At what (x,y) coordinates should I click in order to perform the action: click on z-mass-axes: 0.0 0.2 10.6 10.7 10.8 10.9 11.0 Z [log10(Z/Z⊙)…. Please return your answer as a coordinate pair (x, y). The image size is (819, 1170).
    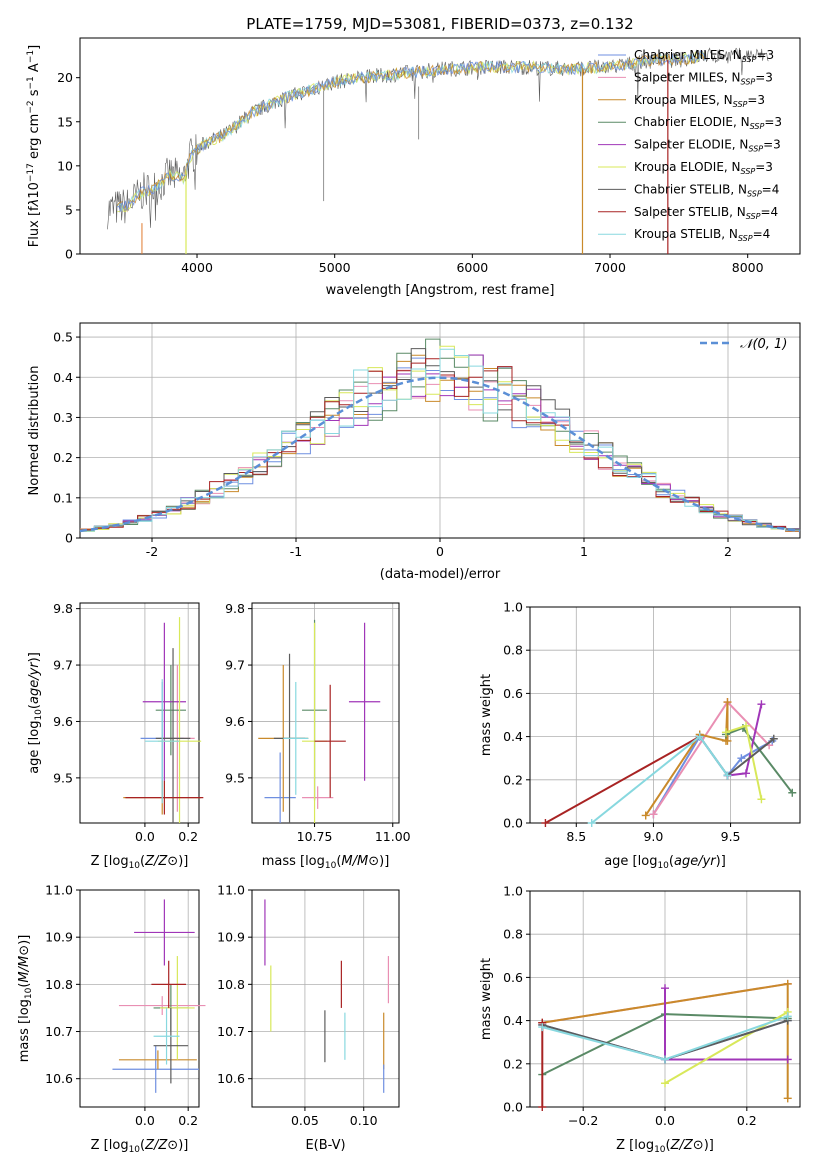
    Looking at the image, I should click on (111, 1019).